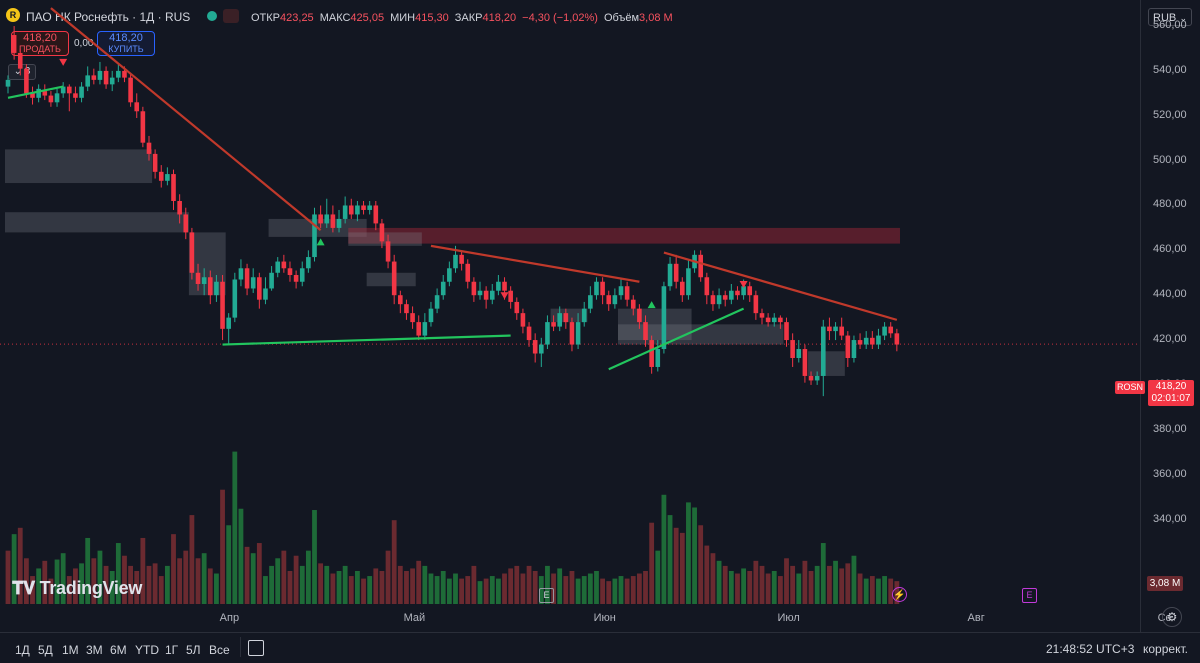 The image size is (1200, 663). What do you see at coordinates (45, 650) in the screenshot?
I see `range-button-1: 5Д` at bounding box center [45, 650].